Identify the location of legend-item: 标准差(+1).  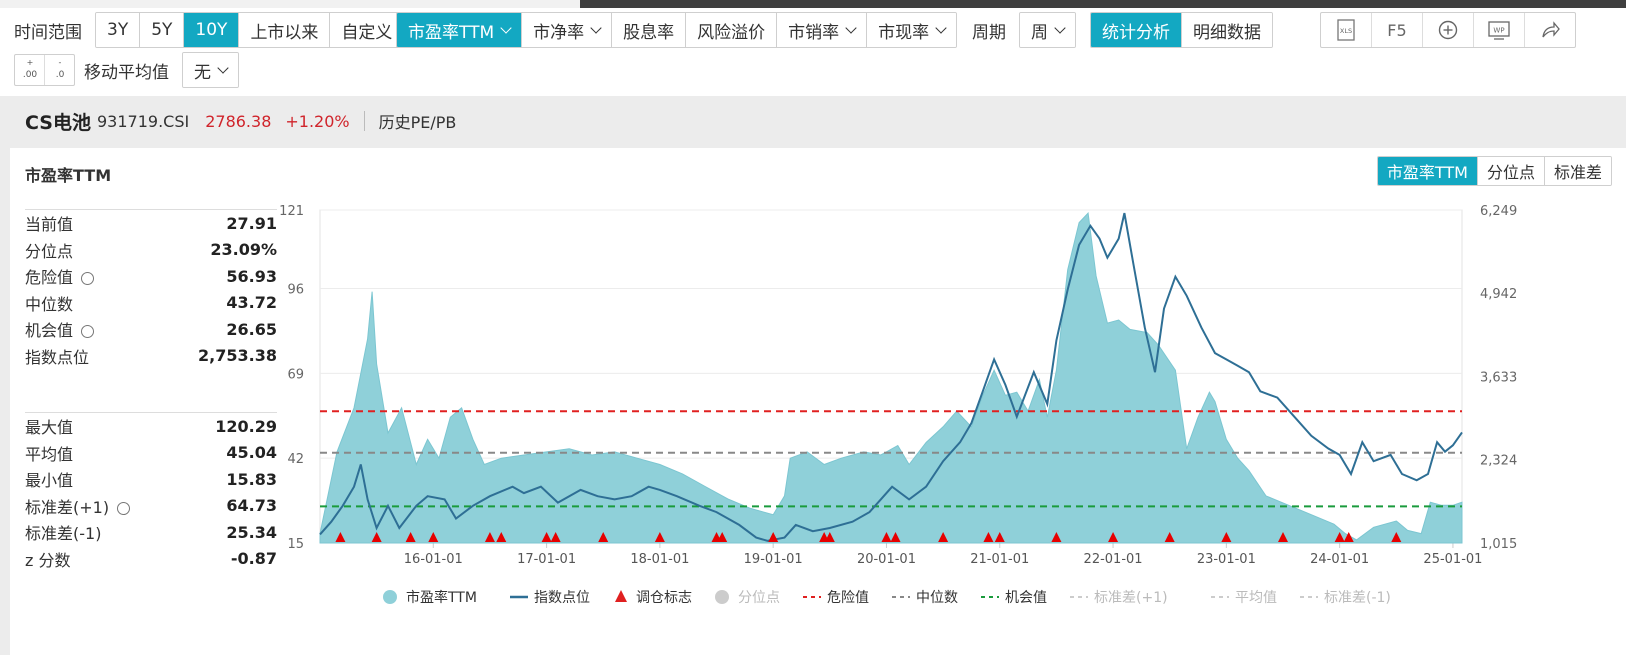
(1119, 598).